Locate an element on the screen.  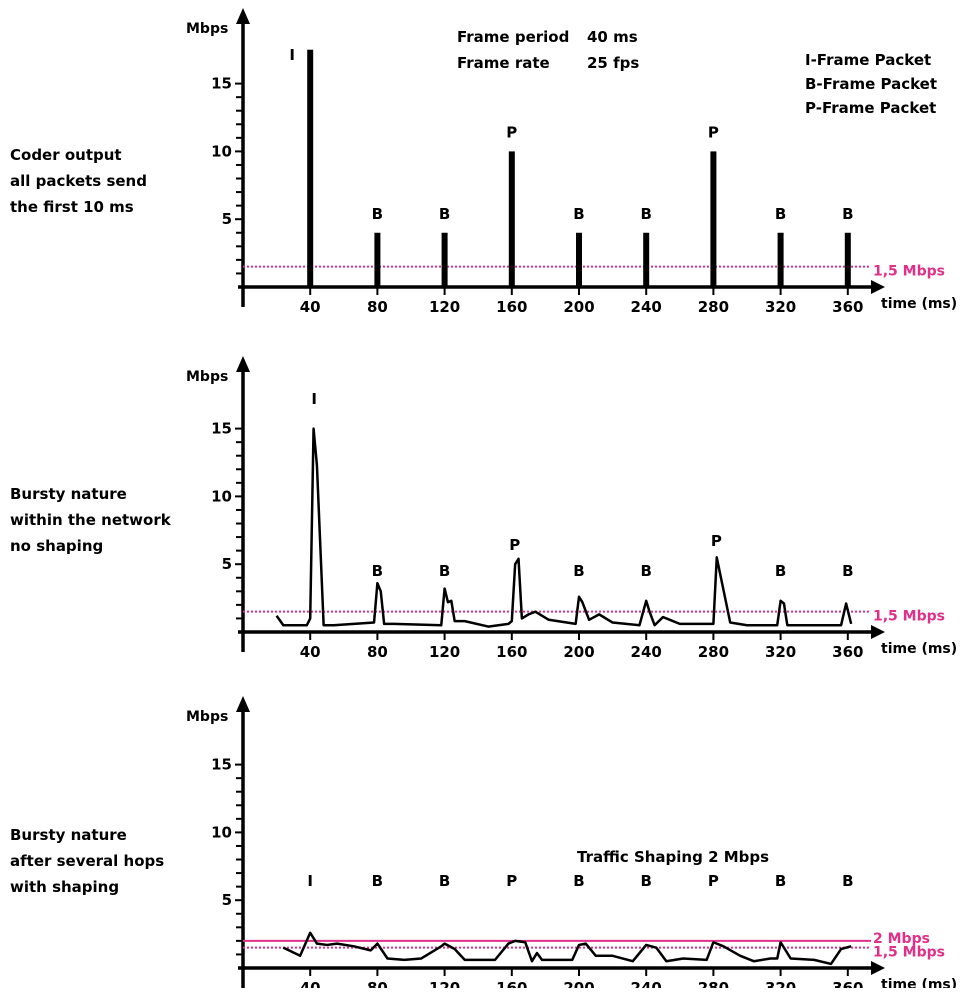
panel-1-bar-label-3: B is located at coordinates (444, 214).